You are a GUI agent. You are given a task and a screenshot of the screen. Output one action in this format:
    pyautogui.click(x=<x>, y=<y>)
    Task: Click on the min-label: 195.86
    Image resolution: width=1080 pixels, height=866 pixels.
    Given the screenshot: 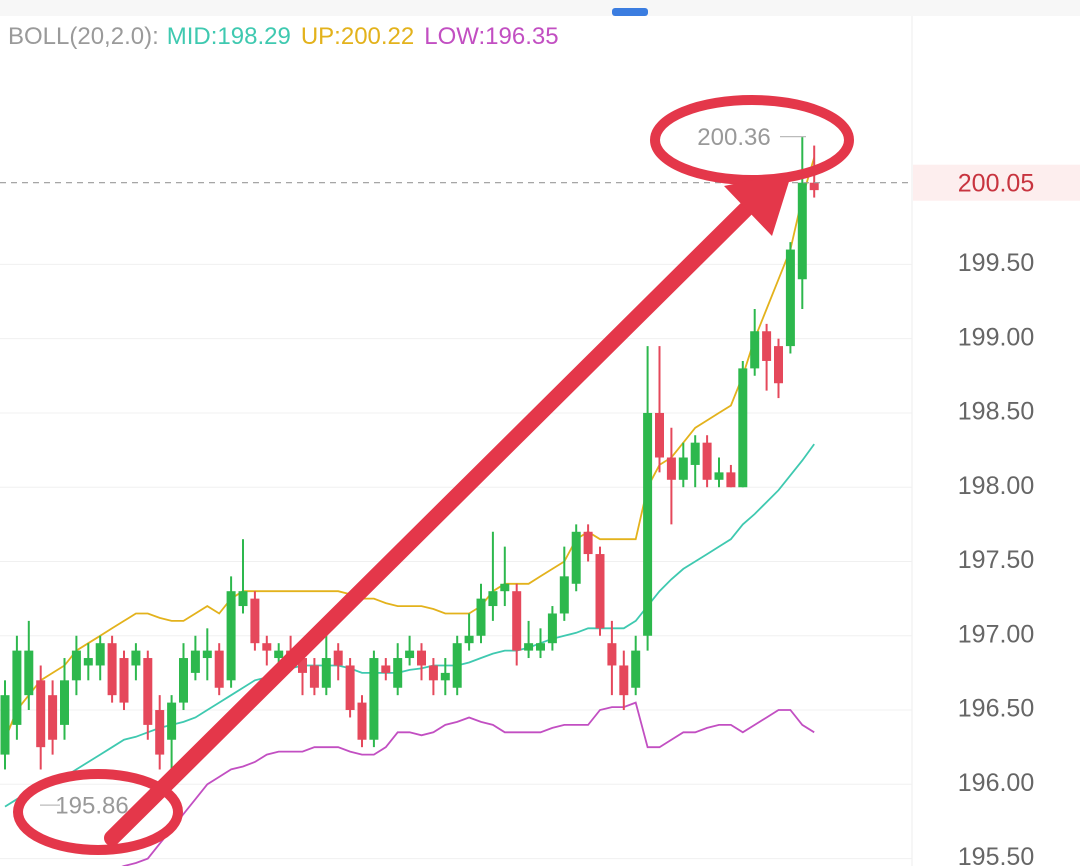 What is the action you would take?
    pyautogui.click(x=91, y=805)
    